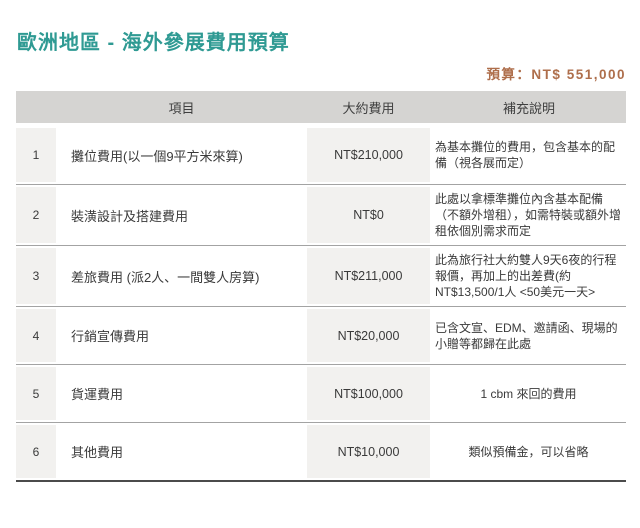  I want to click on item-cost: NT$210,000, so click(368, 155).